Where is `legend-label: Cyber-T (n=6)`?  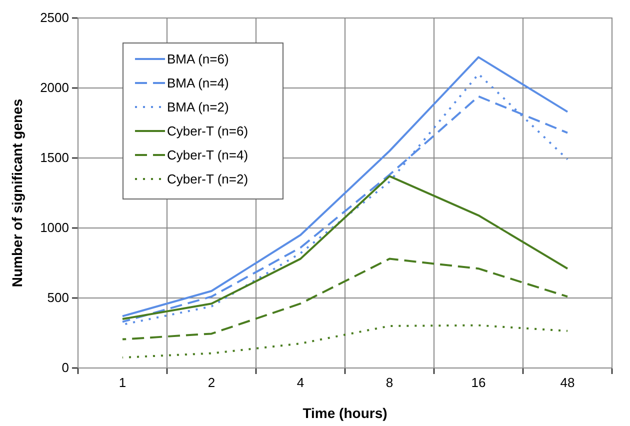
legend-label: Cyber-T (n=6) is located at coordinates (207, 131).